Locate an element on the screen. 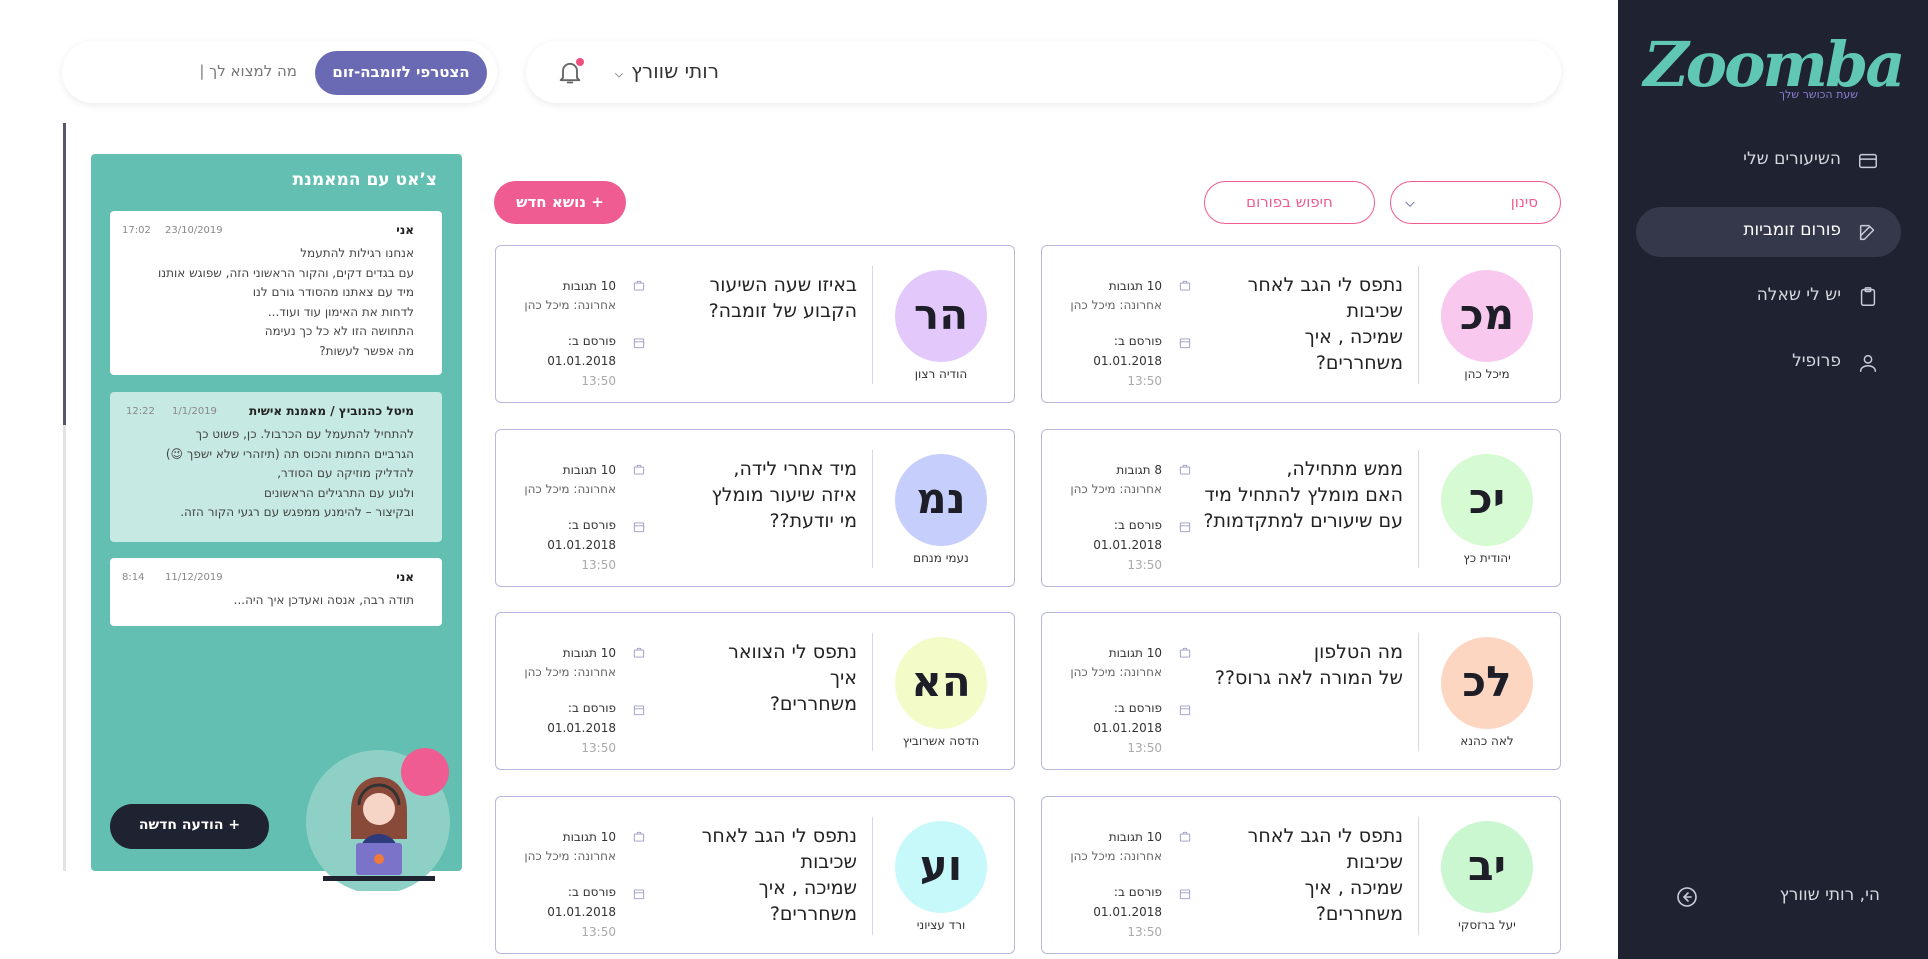 The image size is (1928, 959). nav-label: השיעורים שלי is located at coordinates (1792, 159).